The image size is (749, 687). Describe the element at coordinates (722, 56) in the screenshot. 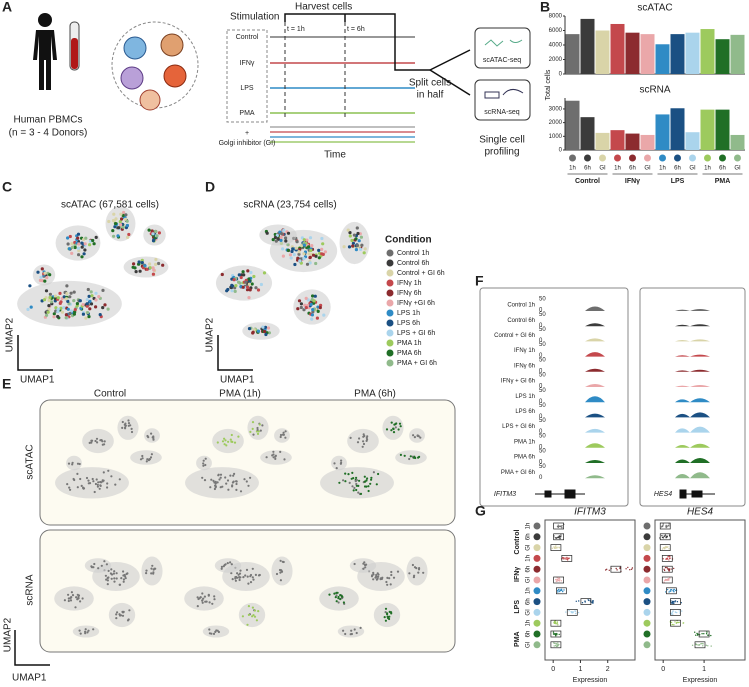

I see `bar` at that location.